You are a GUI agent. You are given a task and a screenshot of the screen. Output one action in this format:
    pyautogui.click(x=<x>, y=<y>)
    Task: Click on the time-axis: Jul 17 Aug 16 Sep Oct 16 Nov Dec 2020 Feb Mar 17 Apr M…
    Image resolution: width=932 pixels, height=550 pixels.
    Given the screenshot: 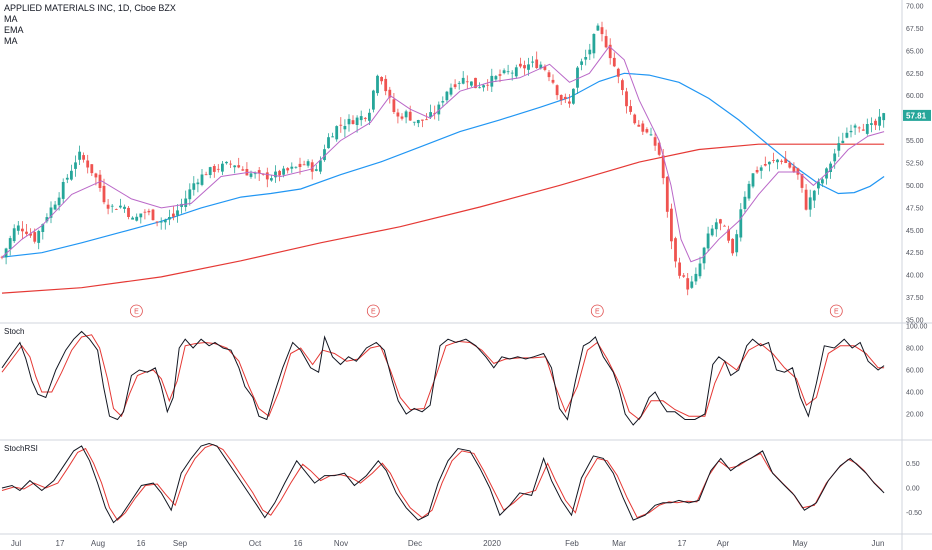 What is the action you would take?
    pyautogui.click(x=448, y=543)
    